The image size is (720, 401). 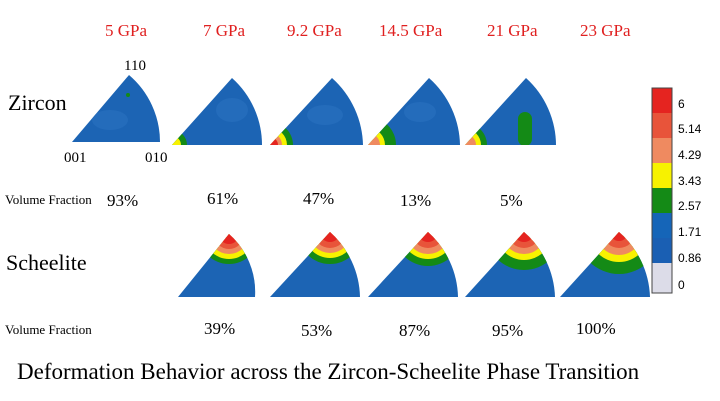 I want to click on scheelite-pole-figure-9-2gpa, so click(x=315, y=264).